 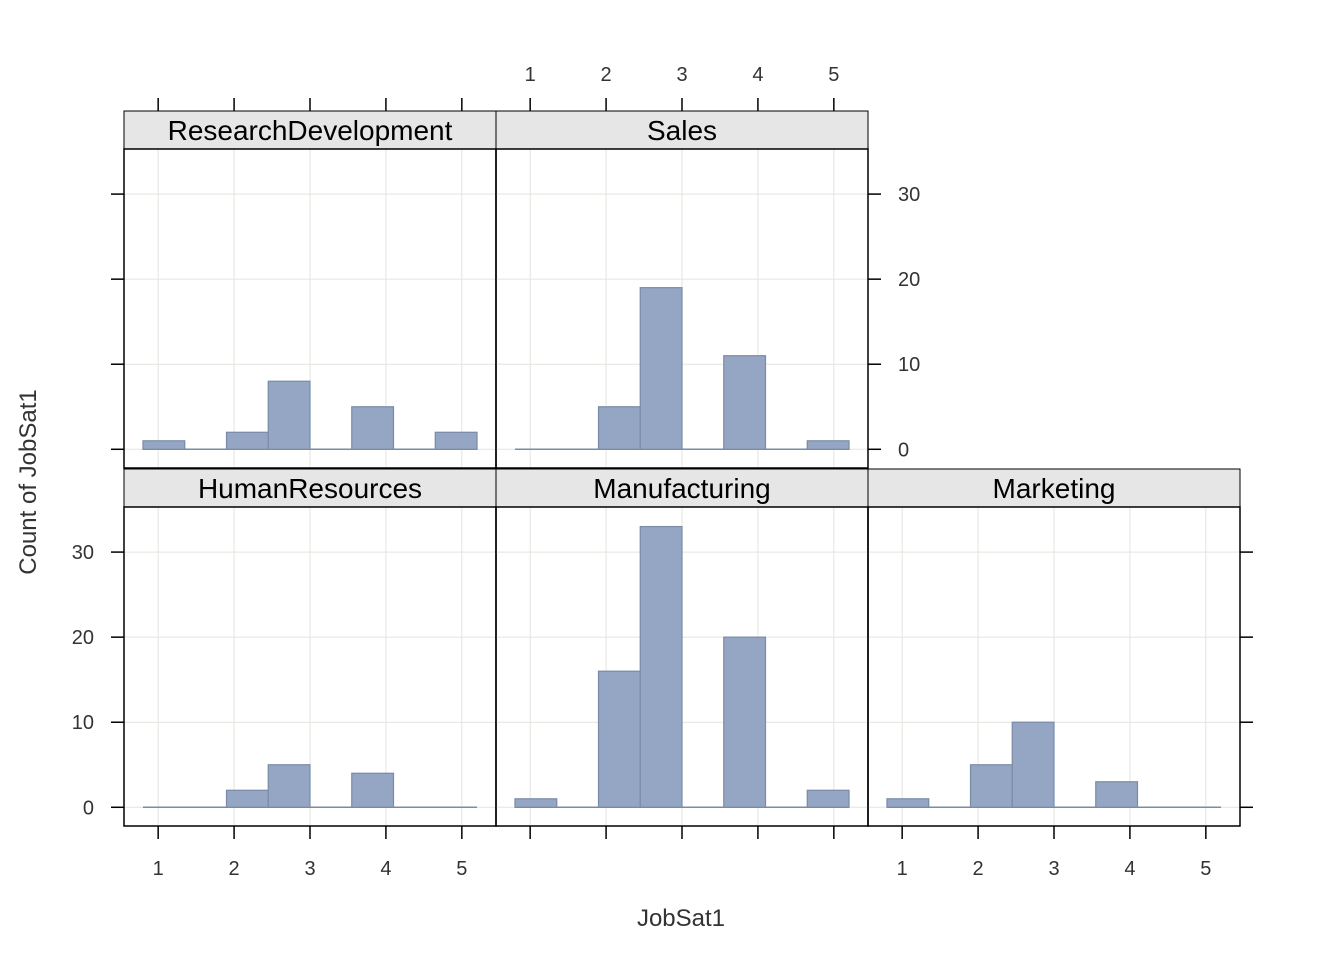 I want to click on strip-ResearchDevelopment, so click(x=310, y=130).